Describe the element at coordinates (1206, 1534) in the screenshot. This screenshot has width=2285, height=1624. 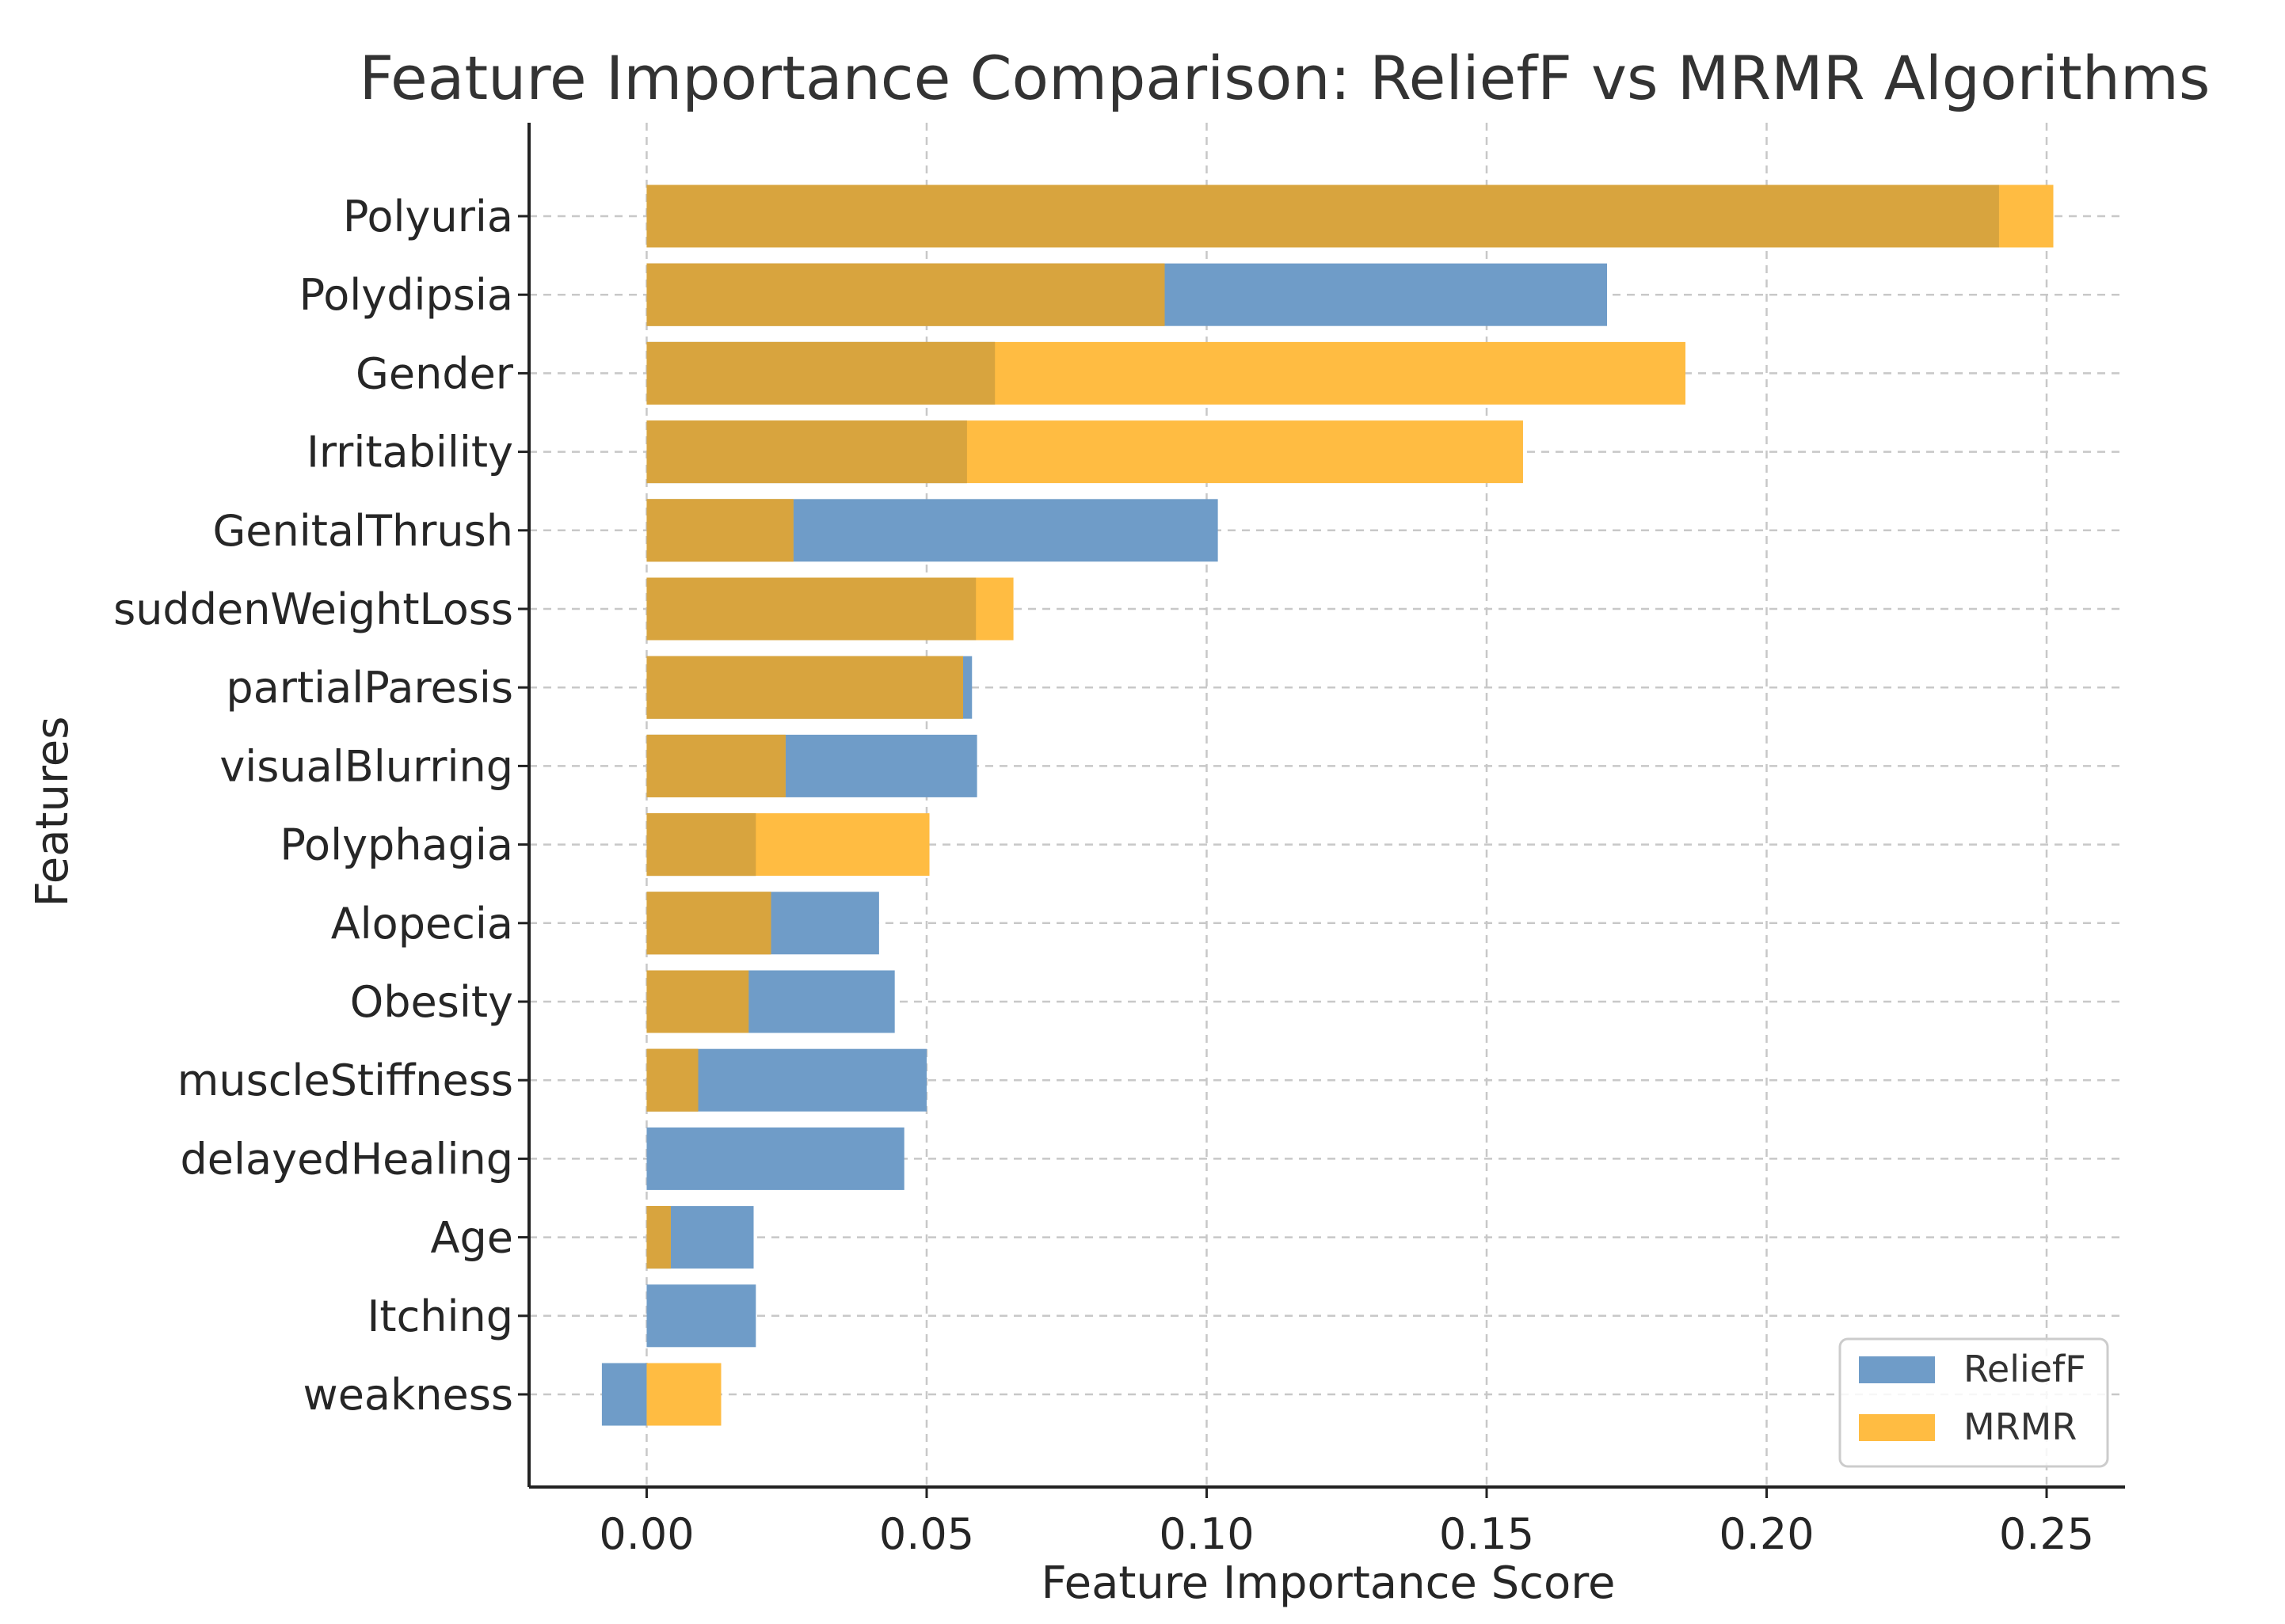
I see `x-tick-label: 0.10` at that location.